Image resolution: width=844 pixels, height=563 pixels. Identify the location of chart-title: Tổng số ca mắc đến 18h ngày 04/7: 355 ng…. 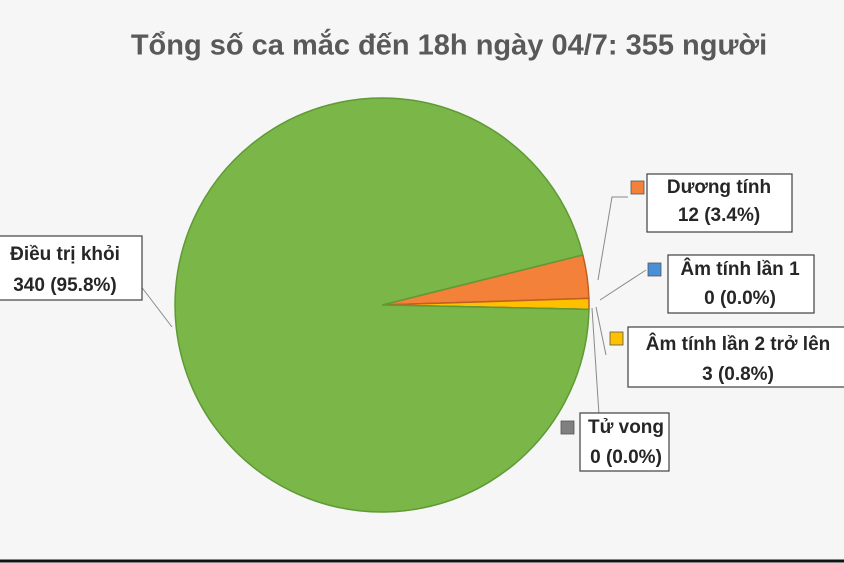
(449, 45).